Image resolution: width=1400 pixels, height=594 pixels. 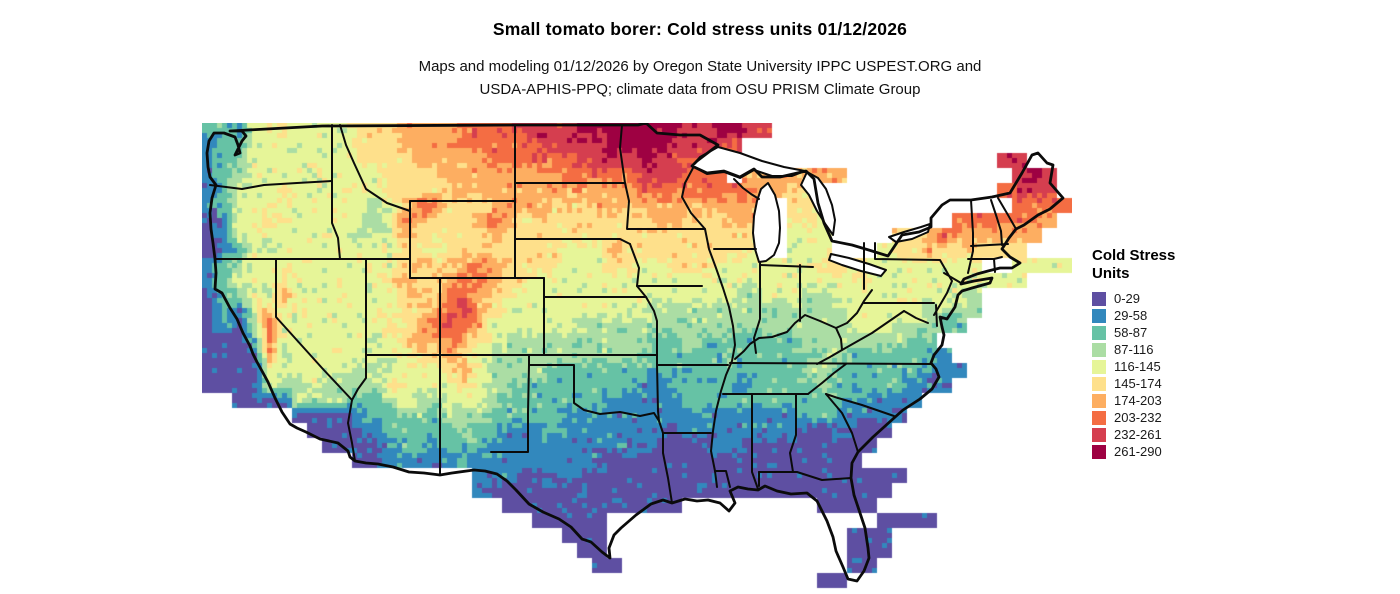 I want to click on legend-label: 145-174, so click(x=1138, y=383).